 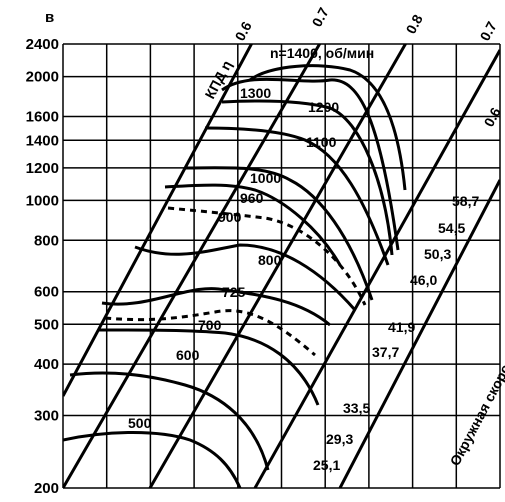 I want to click on speed-curve-label: 1200, so click(x=323, y=107).